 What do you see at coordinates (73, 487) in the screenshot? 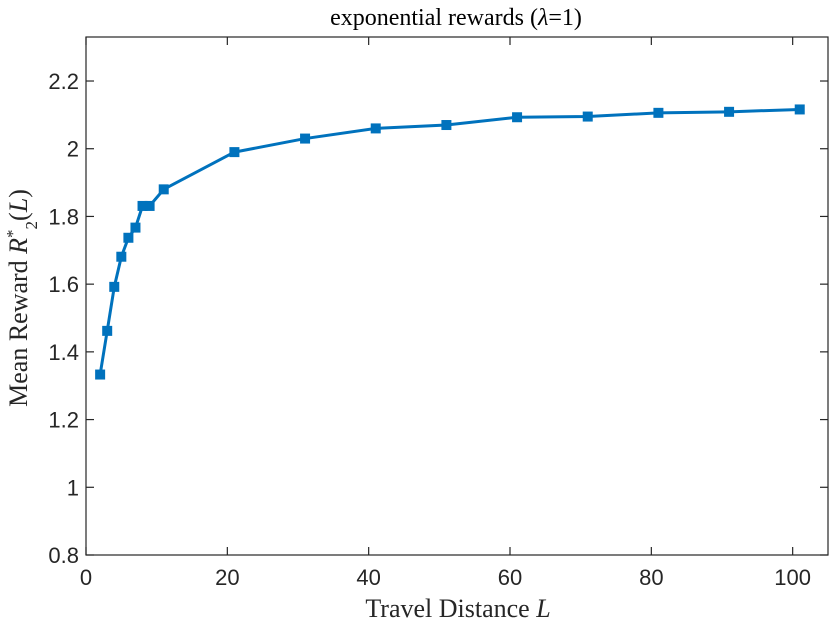
I see `y-tick-label: 1` at bounding box center [73, 487].